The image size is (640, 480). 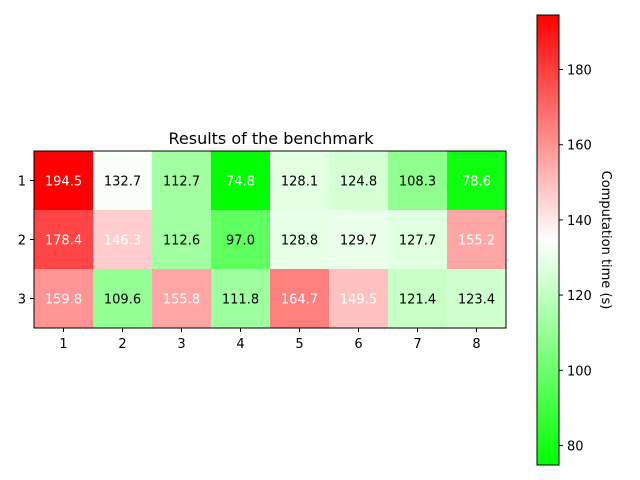 What do you see at coordinates (476, 344) in the screenshot?
I see `x-tick-label: 8` at bounding box center [476, 344].